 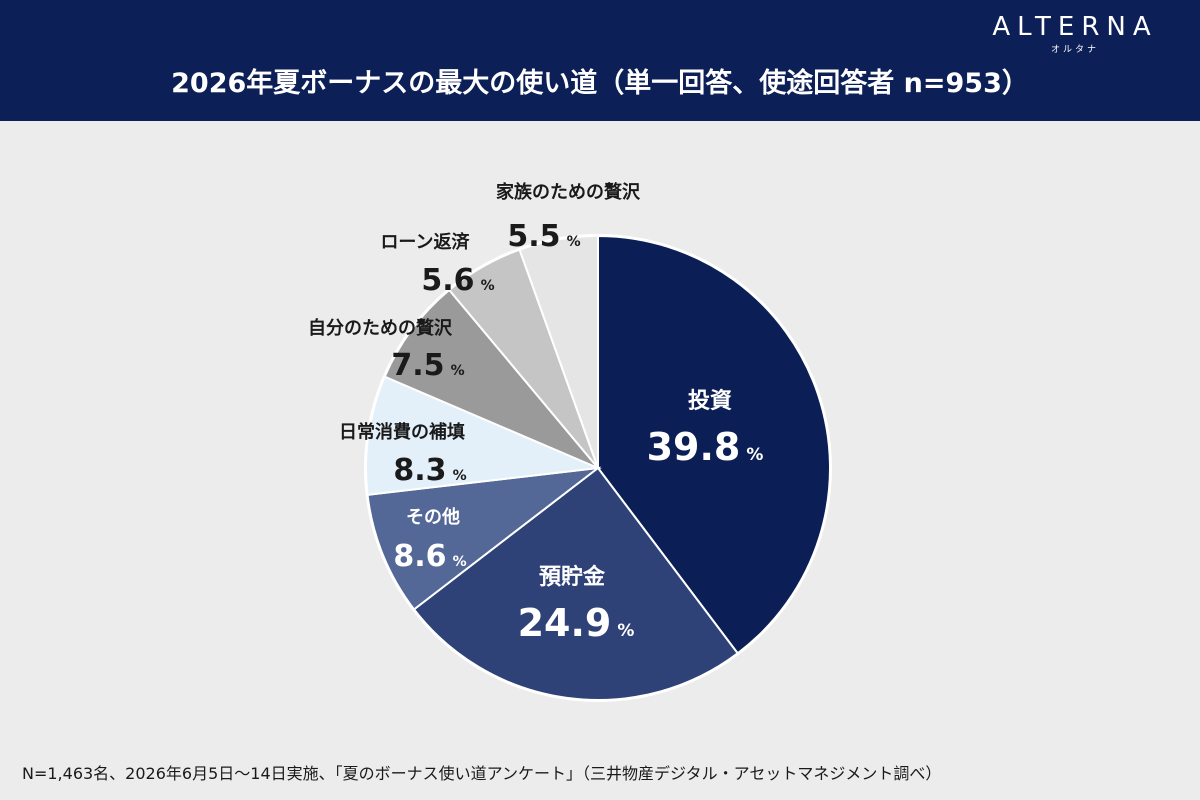 What do you see at coordinates (543, 236) in the screenshot?
I see `slice-value-7: 5.5%` at bounding box center [543, 236].